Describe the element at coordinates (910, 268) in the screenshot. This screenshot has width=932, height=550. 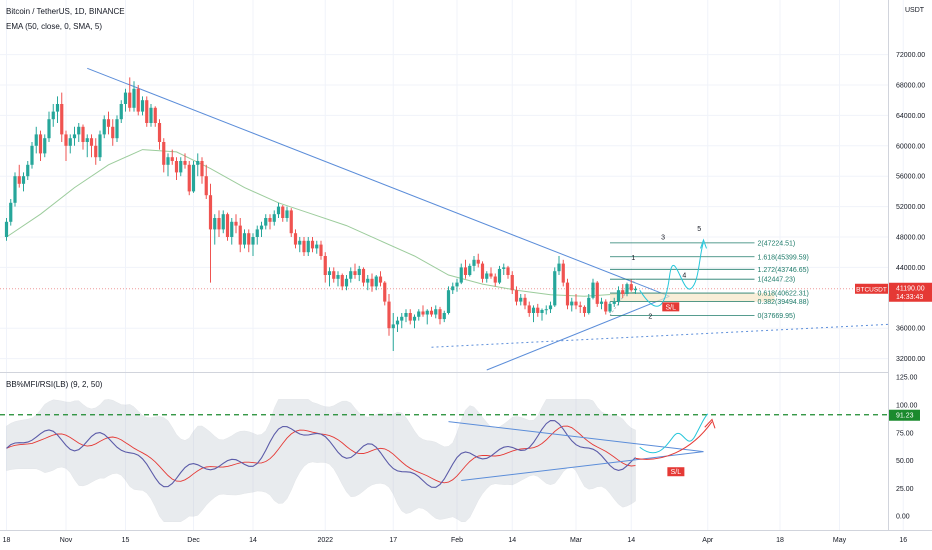
I see `price-tick-label: 44000.00` at that location.